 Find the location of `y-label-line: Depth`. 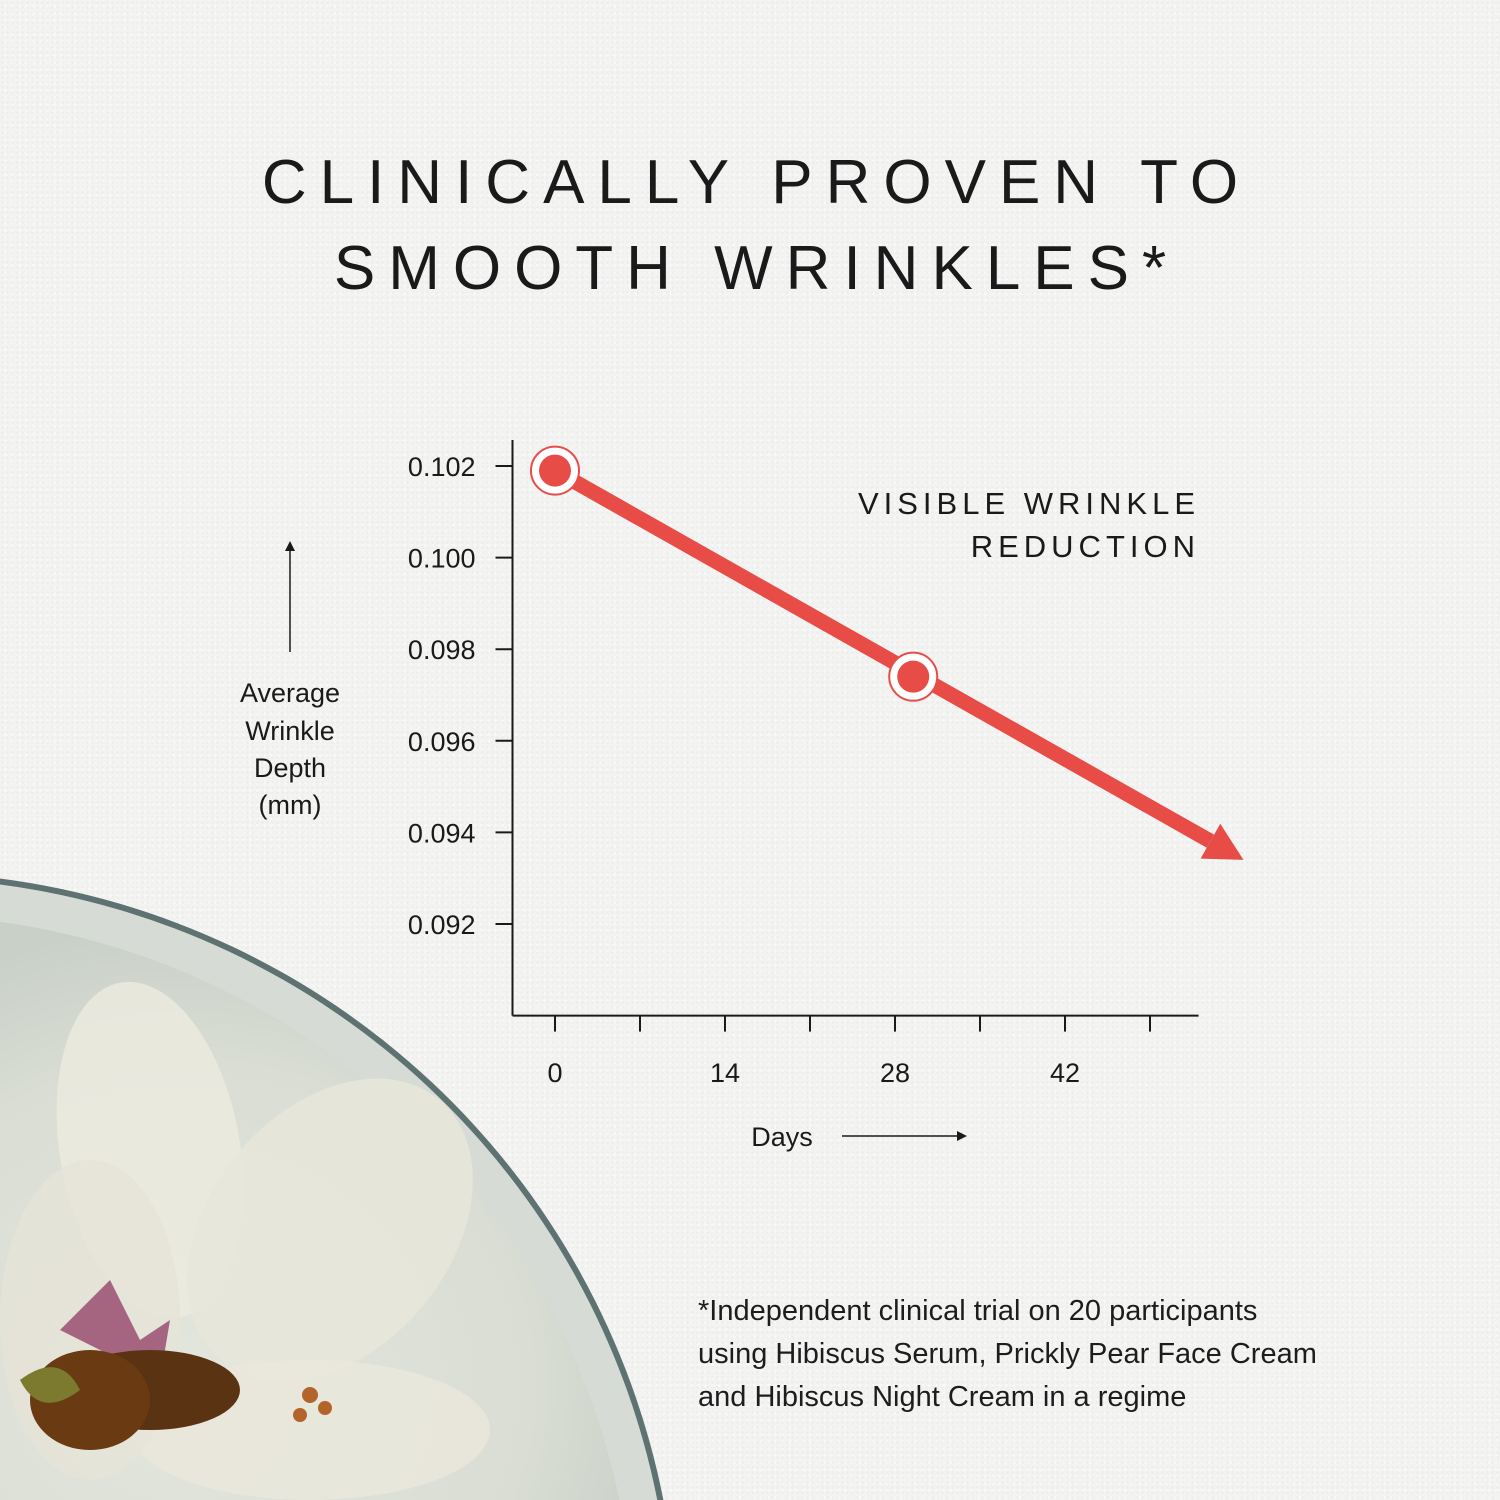

y-label-line: Depth is located at coordinates (290, 768).